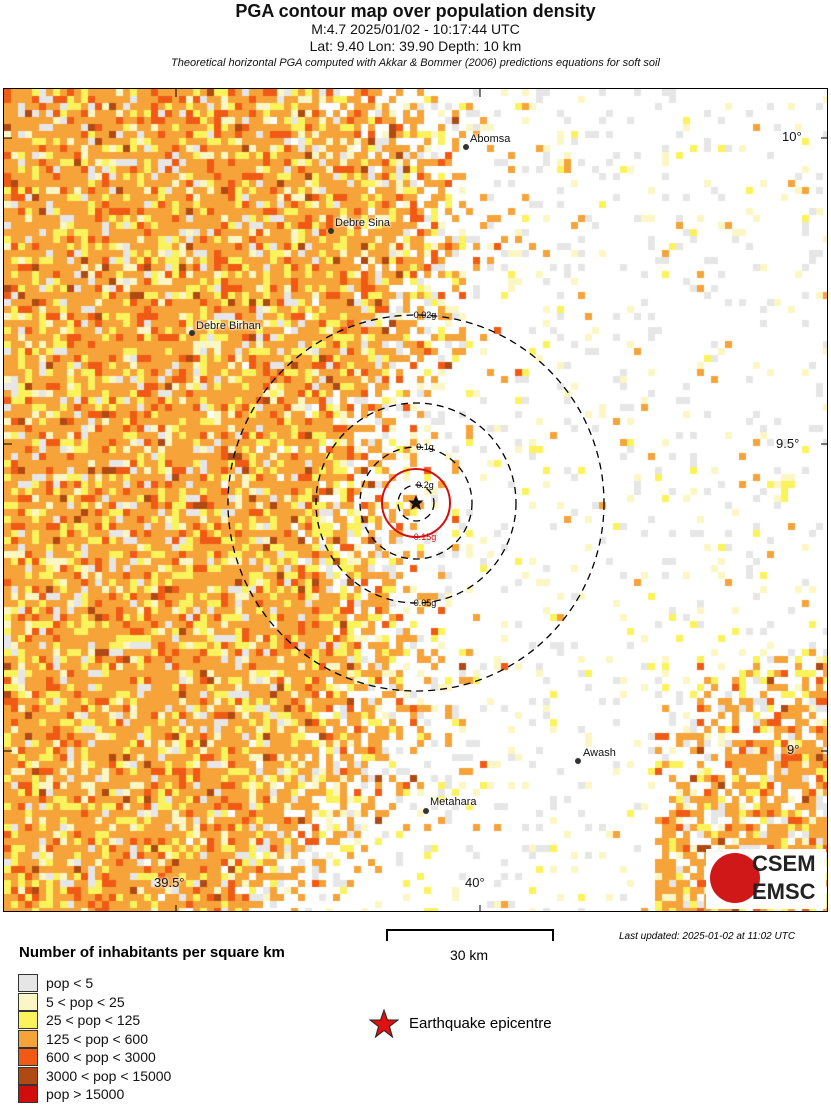 The image size is (831, 1105). I want to click on legend-item: 600 < pop < 3000, so click(87, 1057).